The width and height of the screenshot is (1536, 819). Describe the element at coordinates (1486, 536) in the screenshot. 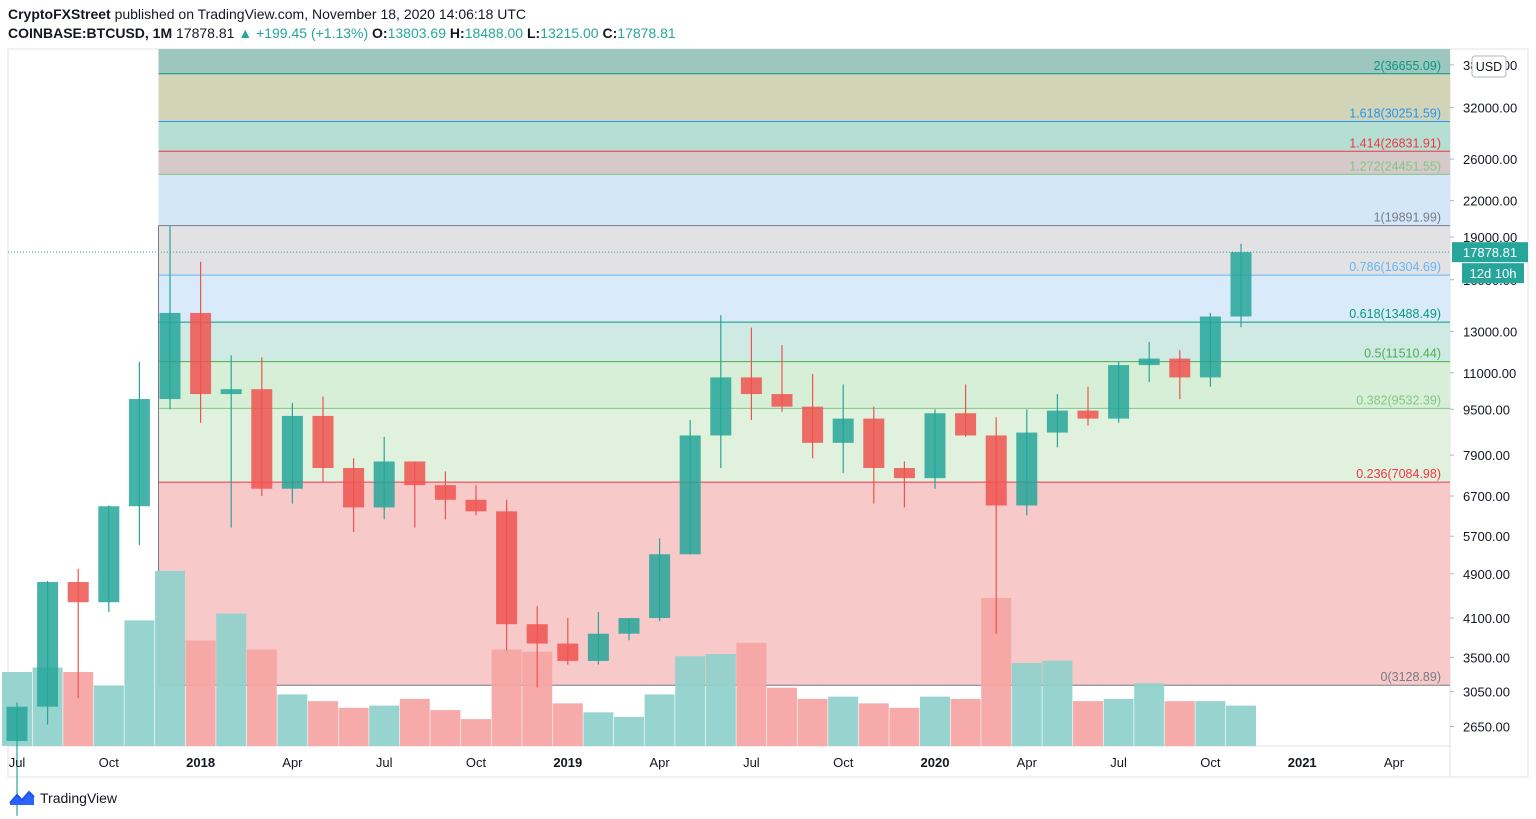

I see `price-tick-label: 5700.00` at that location.